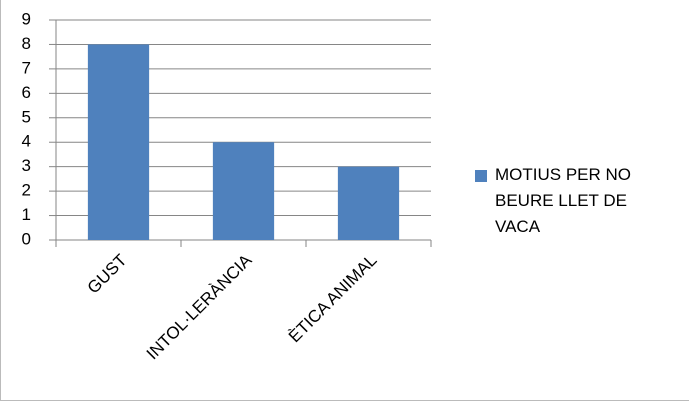  Describe the element at coordinates (26, 141) in the screenshot. I see `y-tick-label: 4` at that location.